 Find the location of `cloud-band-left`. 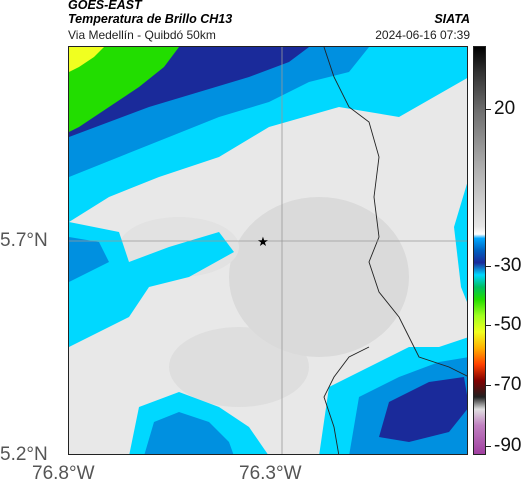

cloud-band-left is located at coordinates (151, 284).